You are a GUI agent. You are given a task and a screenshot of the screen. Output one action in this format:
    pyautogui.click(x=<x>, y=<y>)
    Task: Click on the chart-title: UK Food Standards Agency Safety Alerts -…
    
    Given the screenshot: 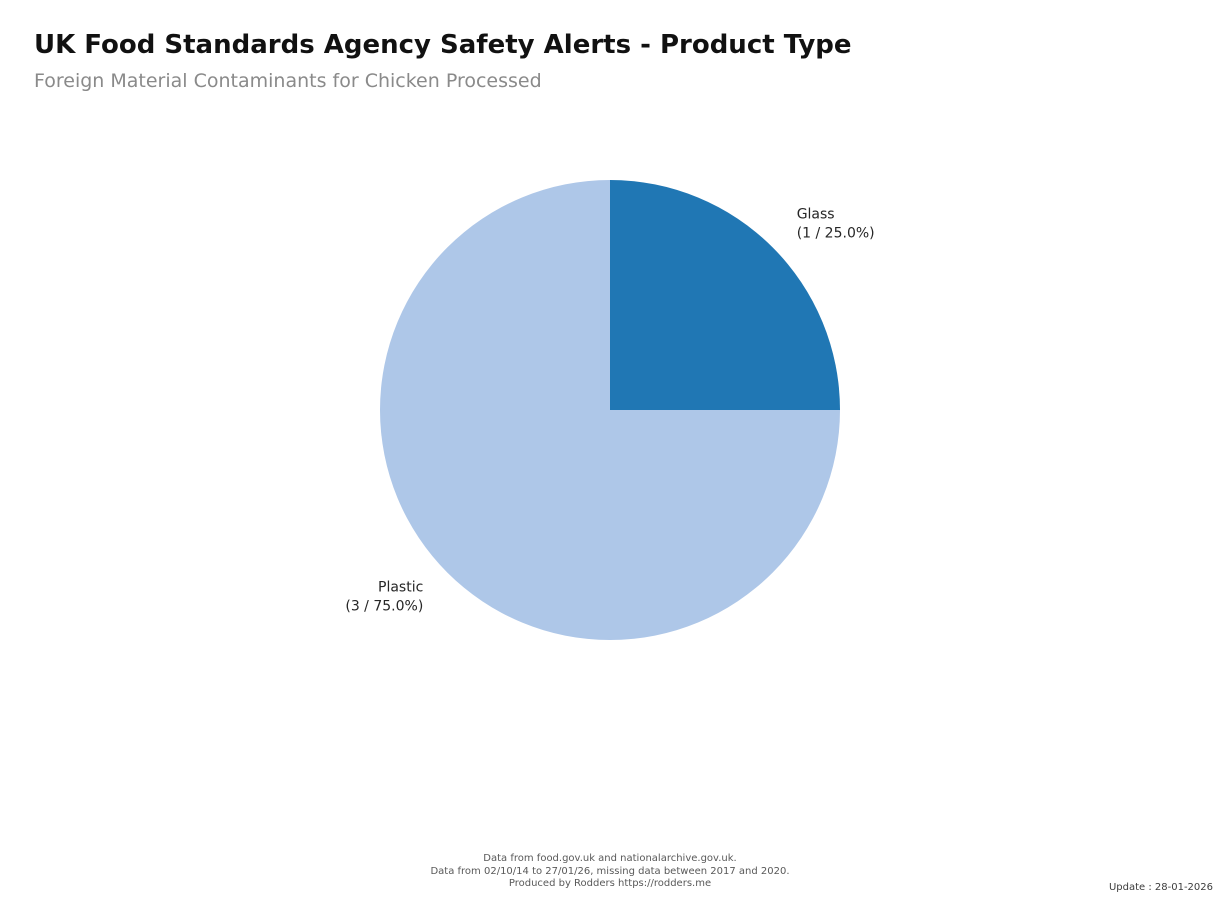 What is the action you would take?
    pyautogui.click(x=443, y=45)
    